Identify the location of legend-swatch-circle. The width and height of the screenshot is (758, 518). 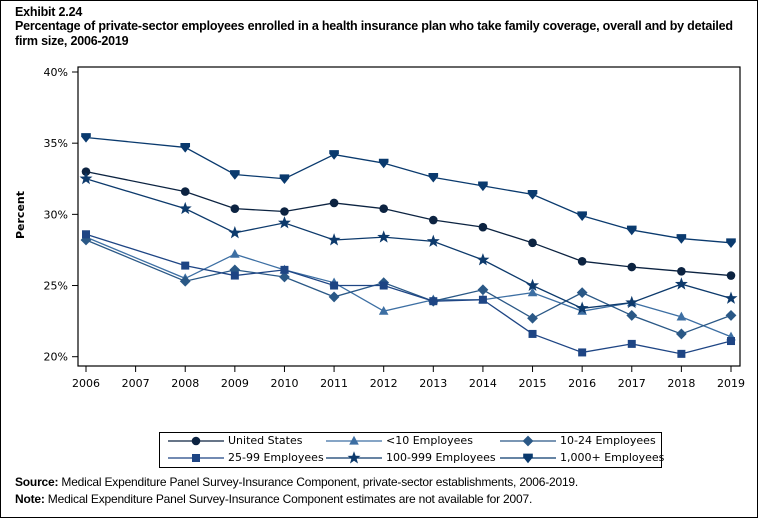
(196, 441).